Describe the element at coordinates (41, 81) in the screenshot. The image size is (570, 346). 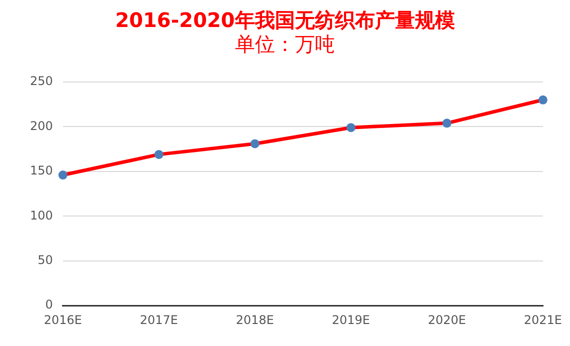
I see `y-tick-label: 250` at that location.